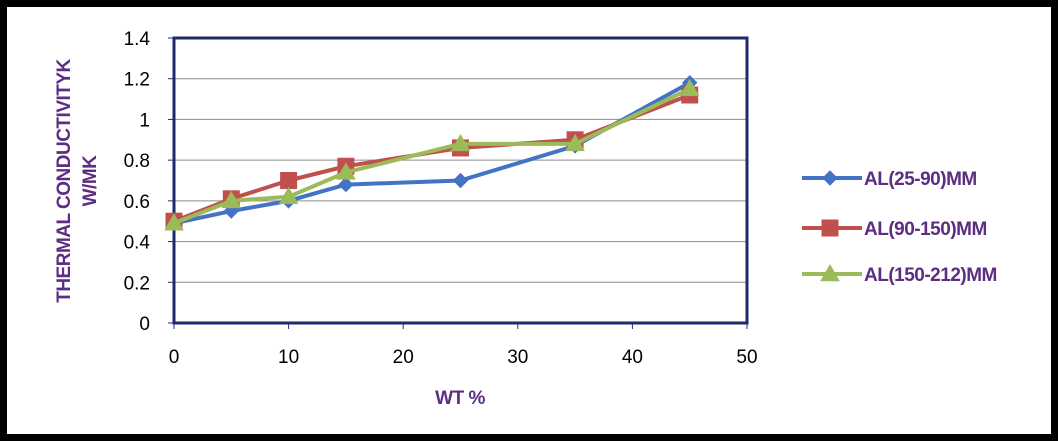  I want to click on y-tick-label: 0.8, so click(137, 161).